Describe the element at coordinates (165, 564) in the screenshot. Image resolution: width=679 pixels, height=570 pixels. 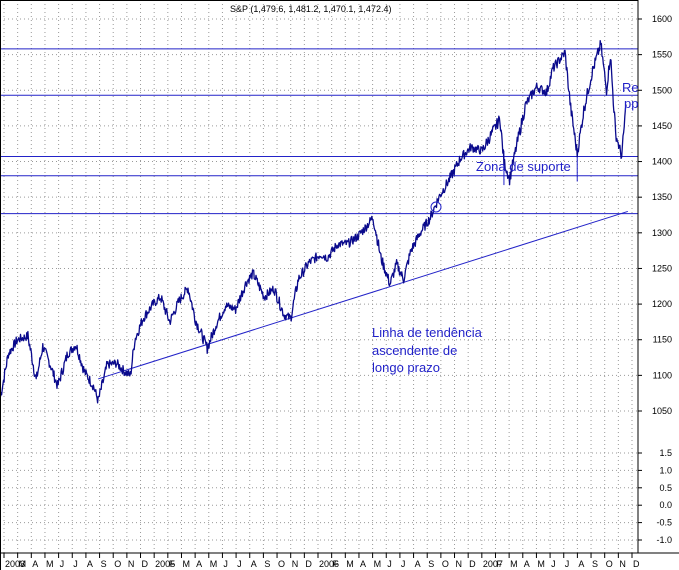
I see `x-tick-label: 2005` at that location.